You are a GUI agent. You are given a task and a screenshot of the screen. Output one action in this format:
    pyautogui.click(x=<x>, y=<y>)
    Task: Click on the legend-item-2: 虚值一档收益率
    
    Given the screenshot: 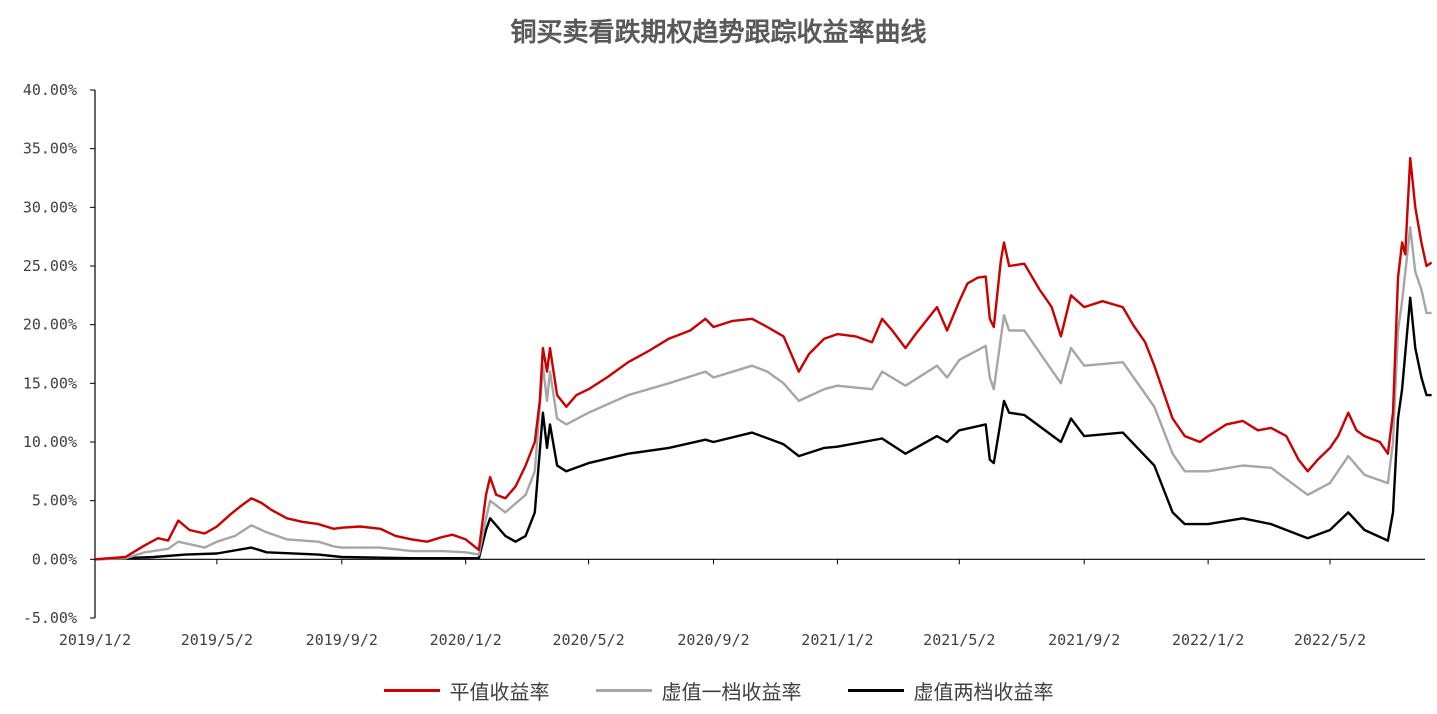 What is the action you would take?
    pyautogui.click(x=698, y=690)
    